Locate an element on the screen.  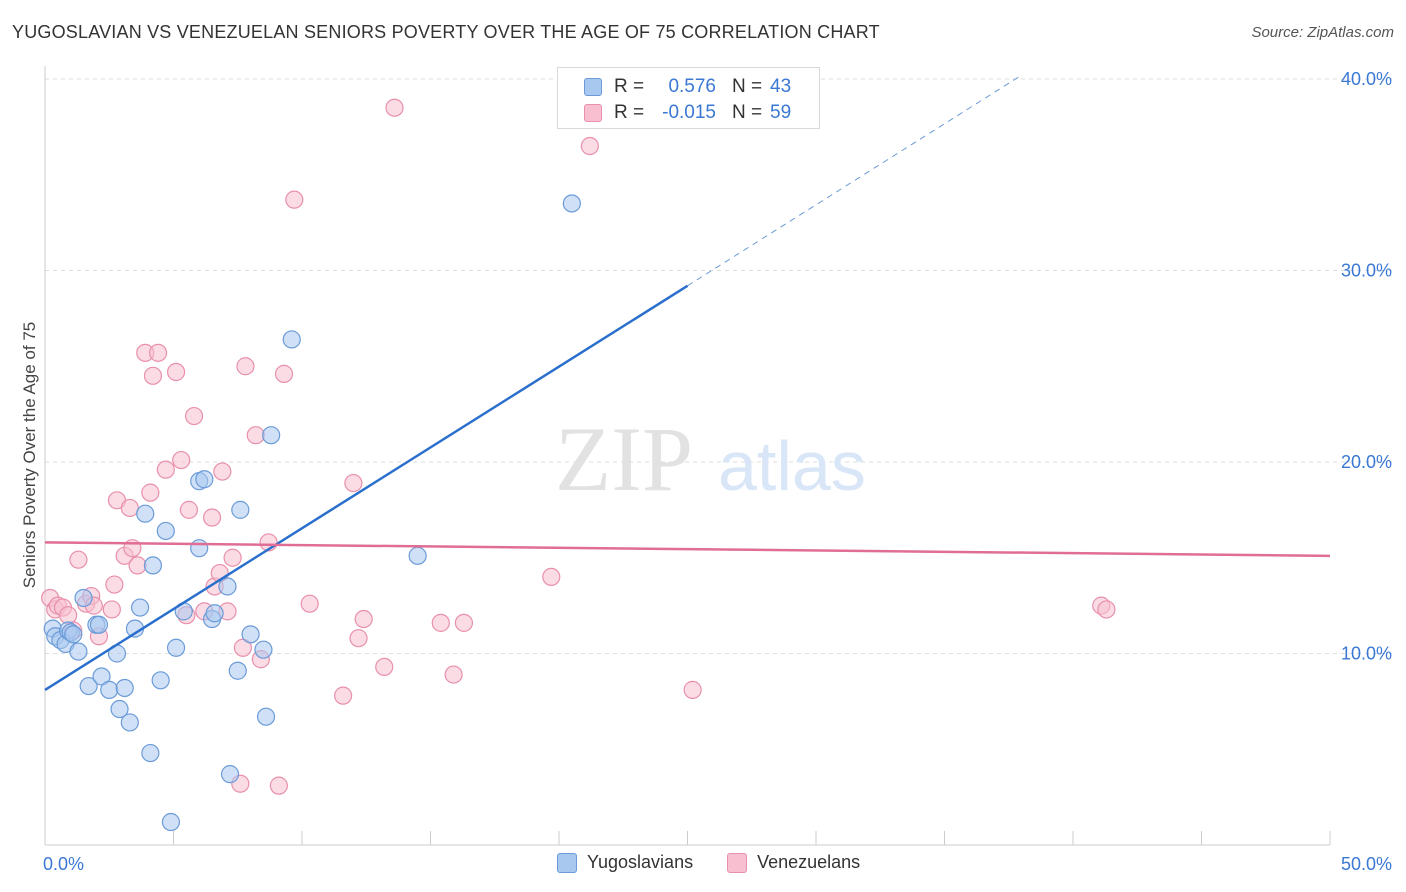
venezuelans-trend-line is located at coordinates (687, 549).